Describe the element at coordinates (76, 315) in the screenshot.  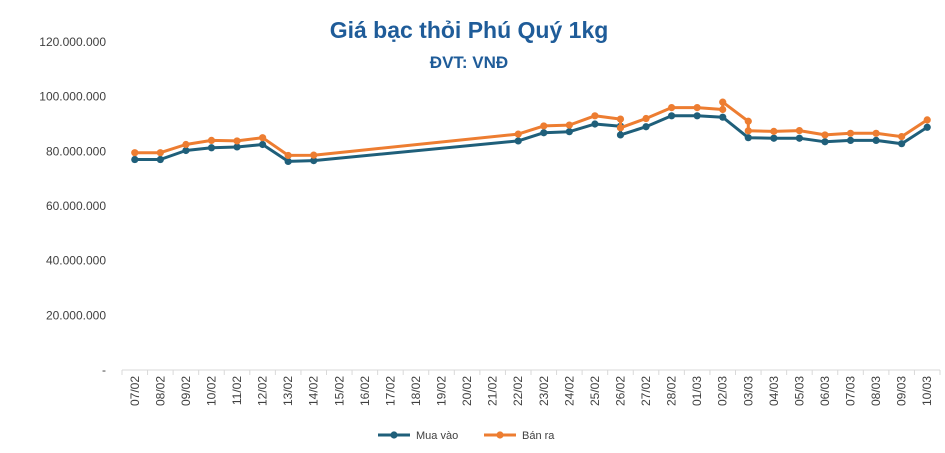
I see `y-tick-label: 20.000.000` at that location.